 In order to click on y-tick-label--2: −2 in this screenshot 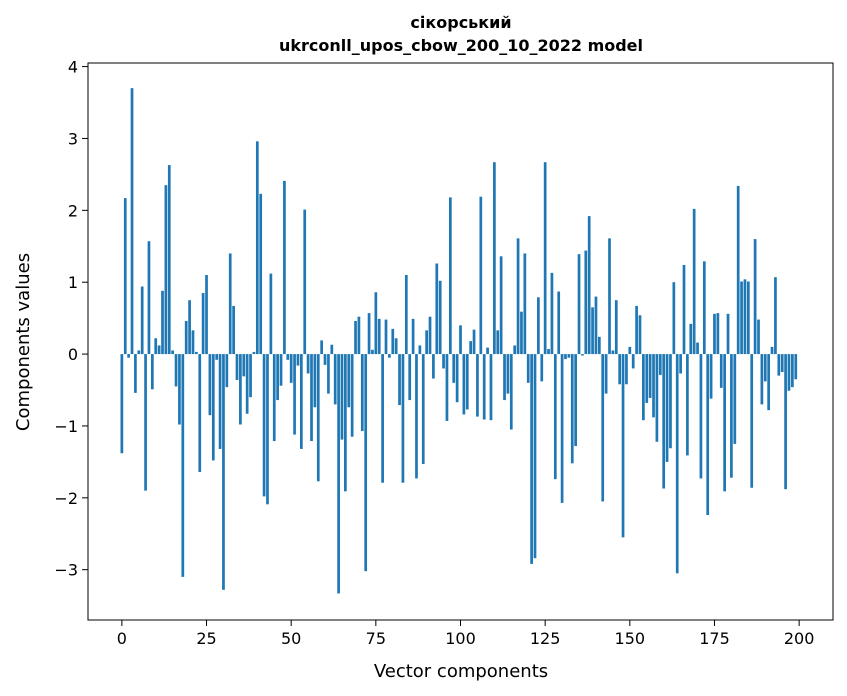, I will do `click(66, 498)`.